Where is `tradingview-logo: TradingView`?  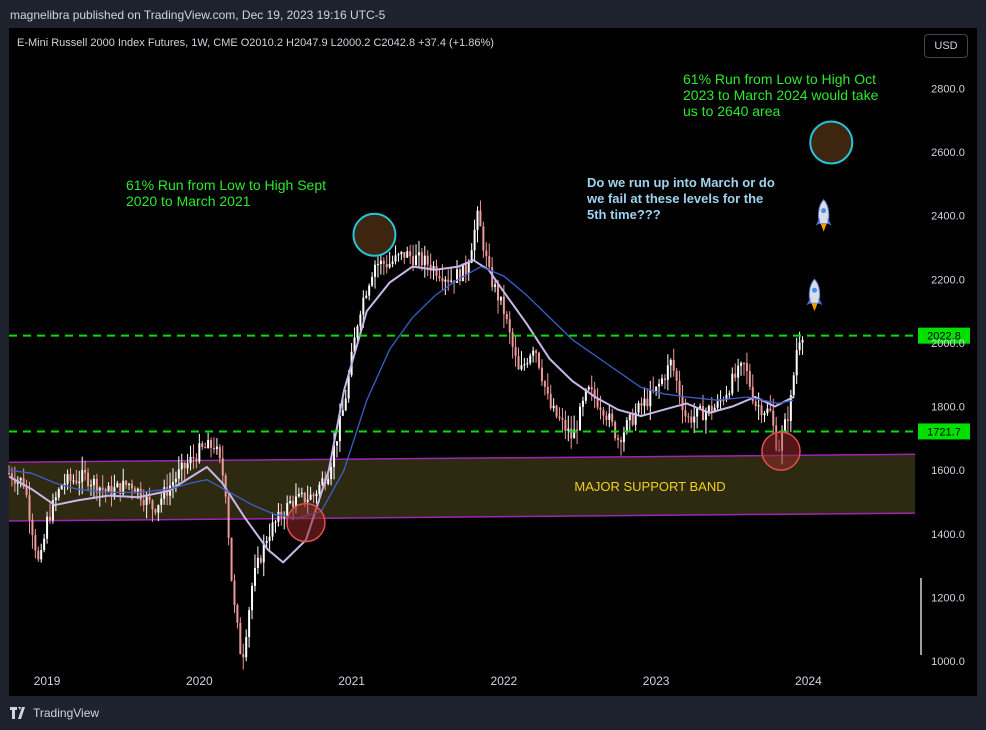 tradingview-logo: TradingView is located at coordinates (54, 713).